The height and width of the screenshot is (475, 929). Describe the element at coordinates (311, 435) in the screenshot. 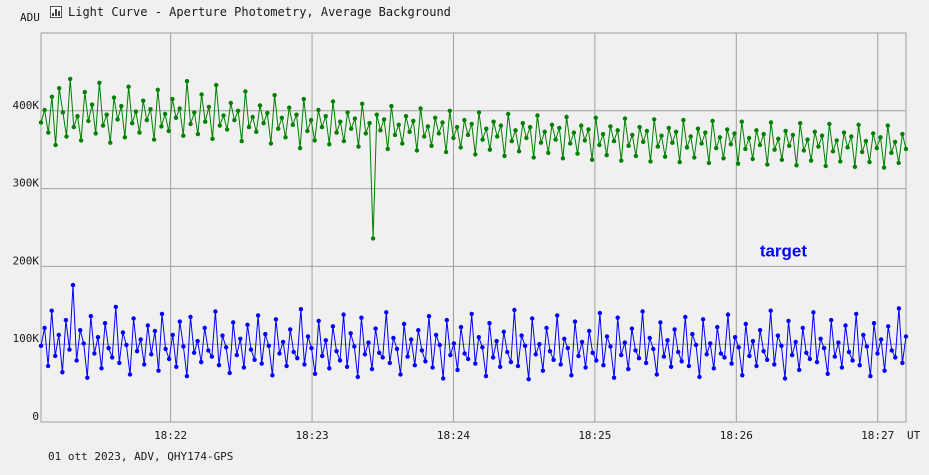

I see `x-tick-label: 18:23` at that location.